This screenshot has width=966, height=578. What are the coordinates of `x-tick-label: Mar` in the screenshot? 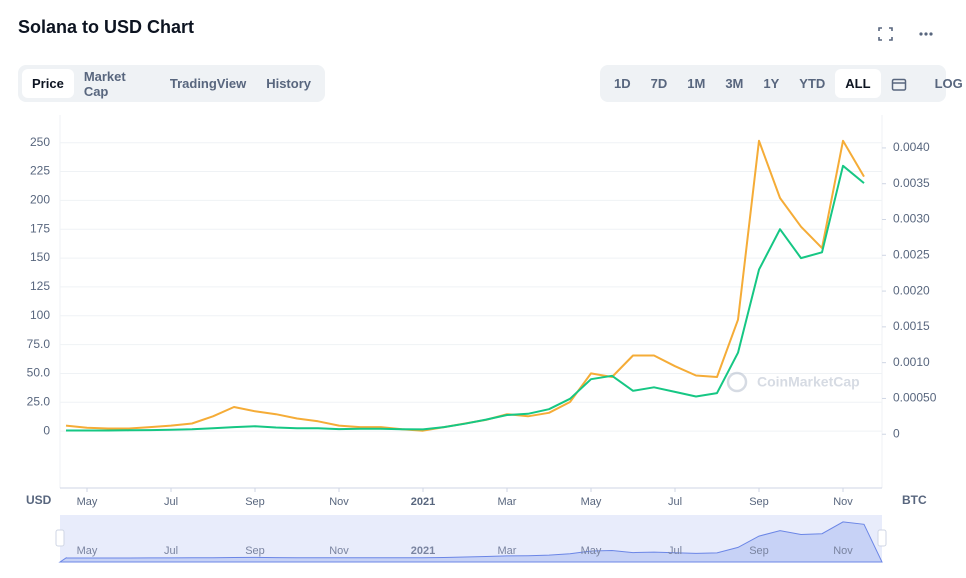 It's located at (507, 502).